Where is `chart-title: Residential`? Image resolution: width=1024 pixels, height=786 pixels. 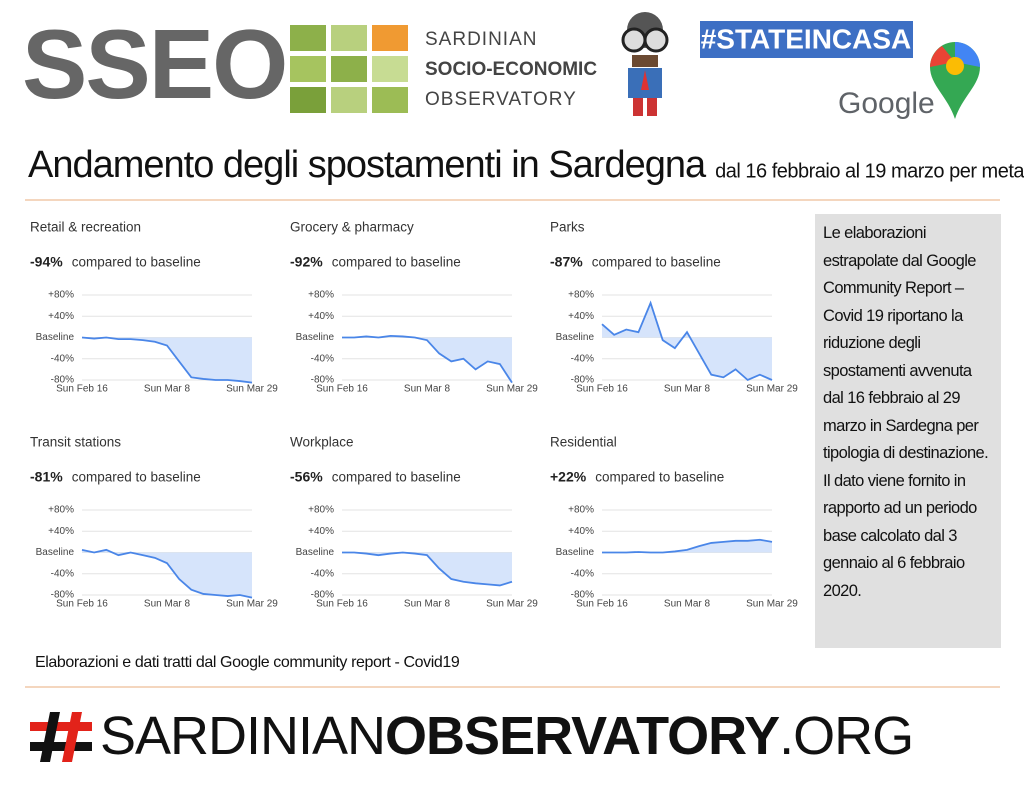
chart-title: Residential is located at coordinates (583, 442).